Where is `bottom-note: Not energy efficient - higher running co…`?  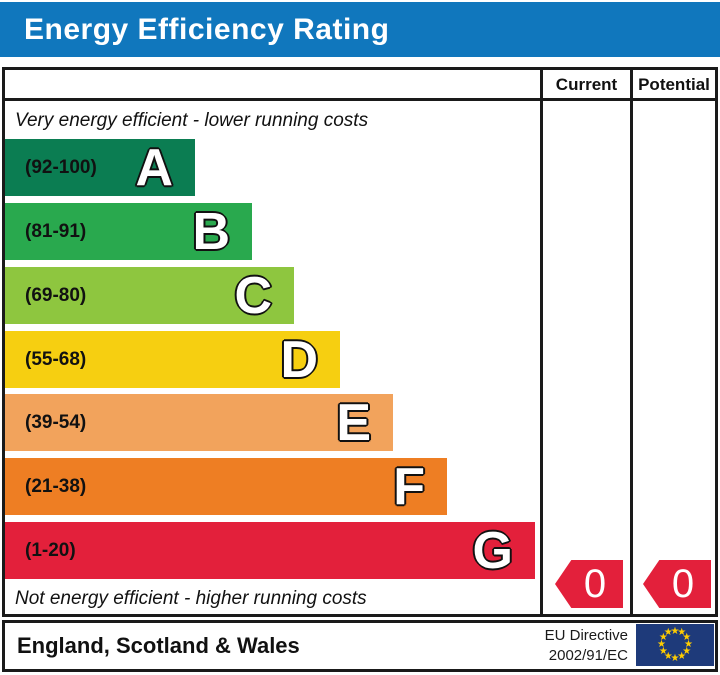
bottom-note: Not energy efficient - higher running co… is located at coordinates (191, 598).